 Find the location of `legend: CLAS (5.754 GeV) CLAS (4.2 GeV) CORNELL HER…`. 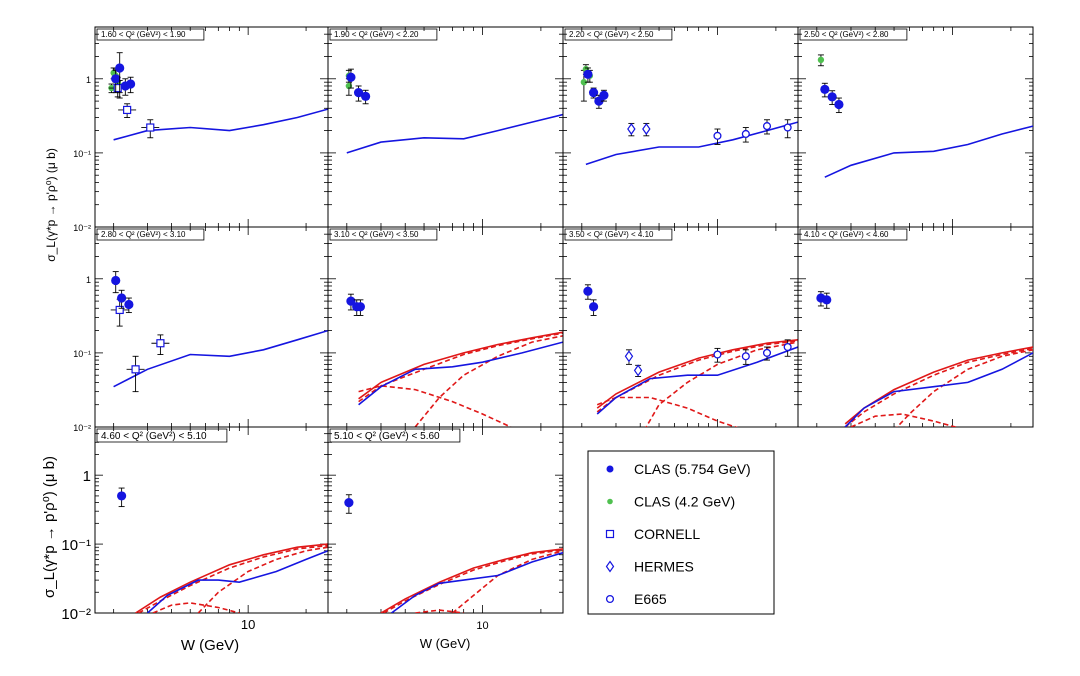

legend: CLAS (5.754 GeV) CLAS (4.2 GeV) CORNELL HER… is located at coordinates (681, 532).